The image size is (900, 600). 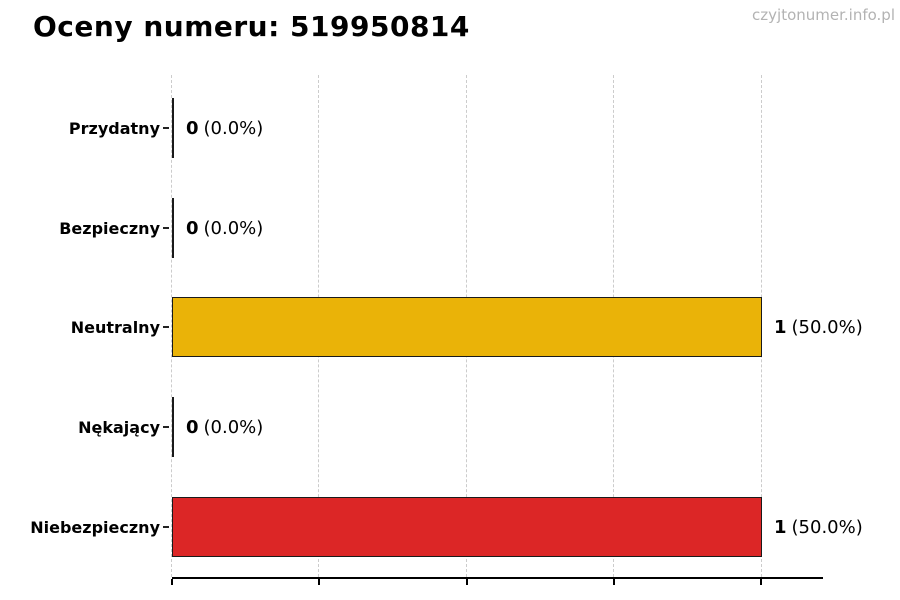 I want to click on bar-row-niebezpieczny: Niebezpieczny 1 (50.0%), so click(x=450, y=527).